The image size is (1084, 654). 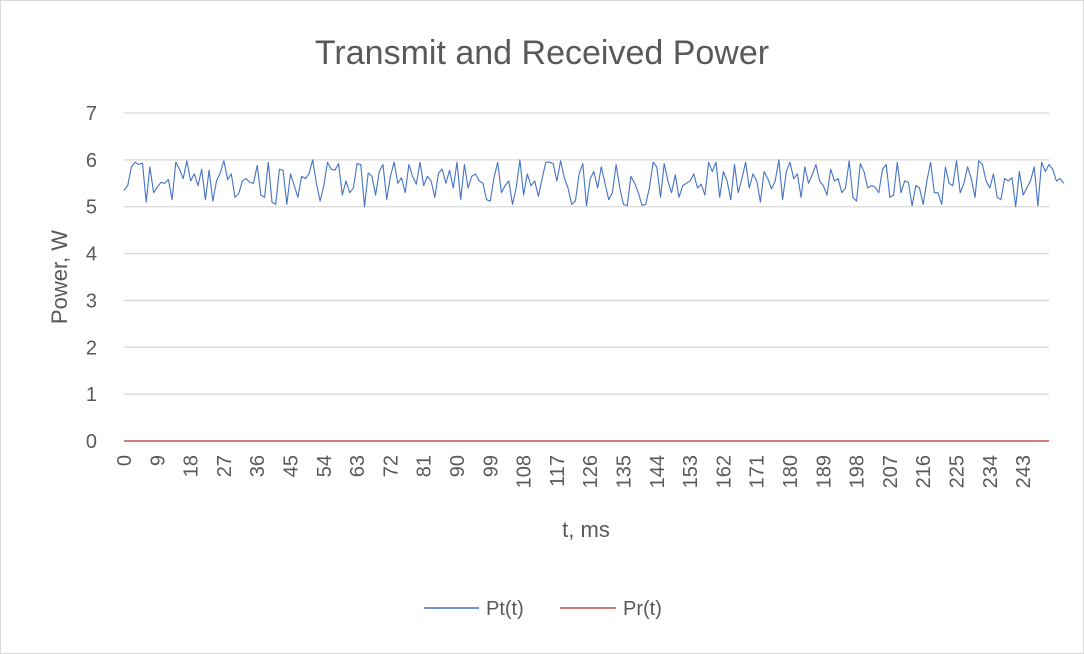 What do you see at coordinates (59, 277) in the screenshot?
I see `y-axis-label: Power, W` at bounding box center [59, 277].